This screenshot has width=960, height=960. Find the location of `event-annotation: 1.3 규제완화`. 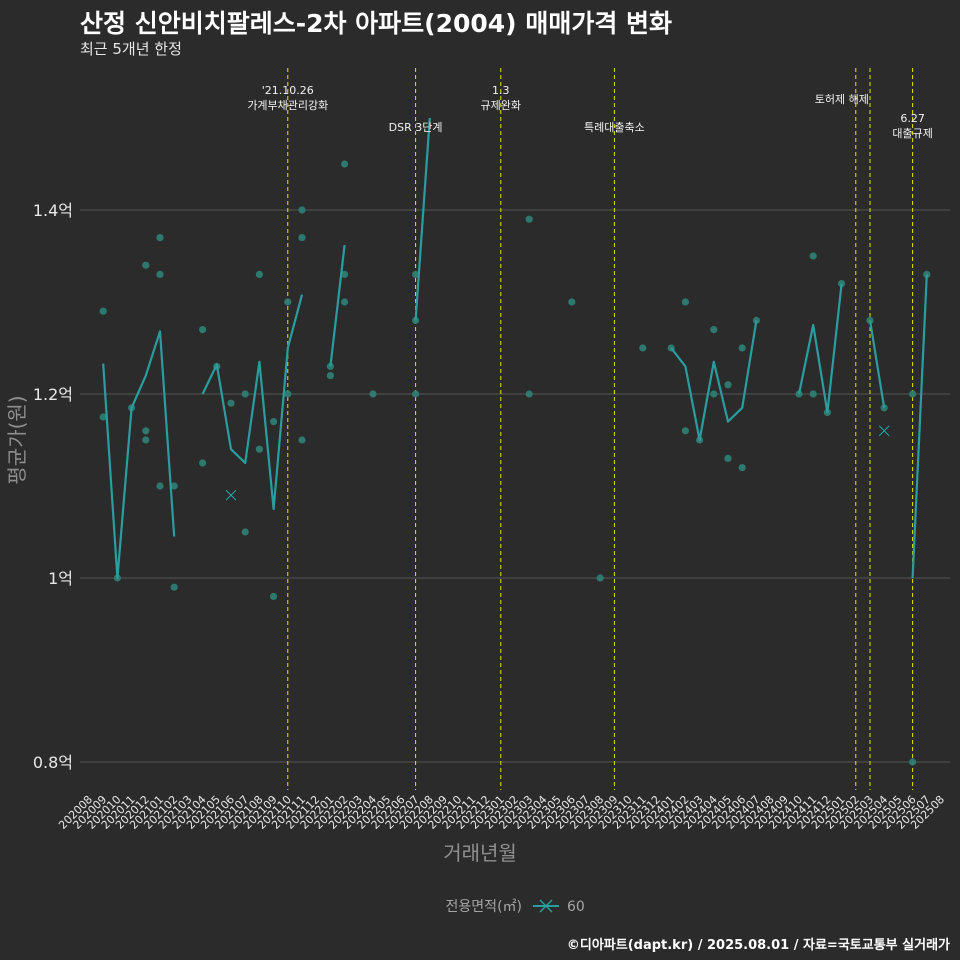

event-annotation: 1.3 규제완화 is located at coordinates (501, 98).